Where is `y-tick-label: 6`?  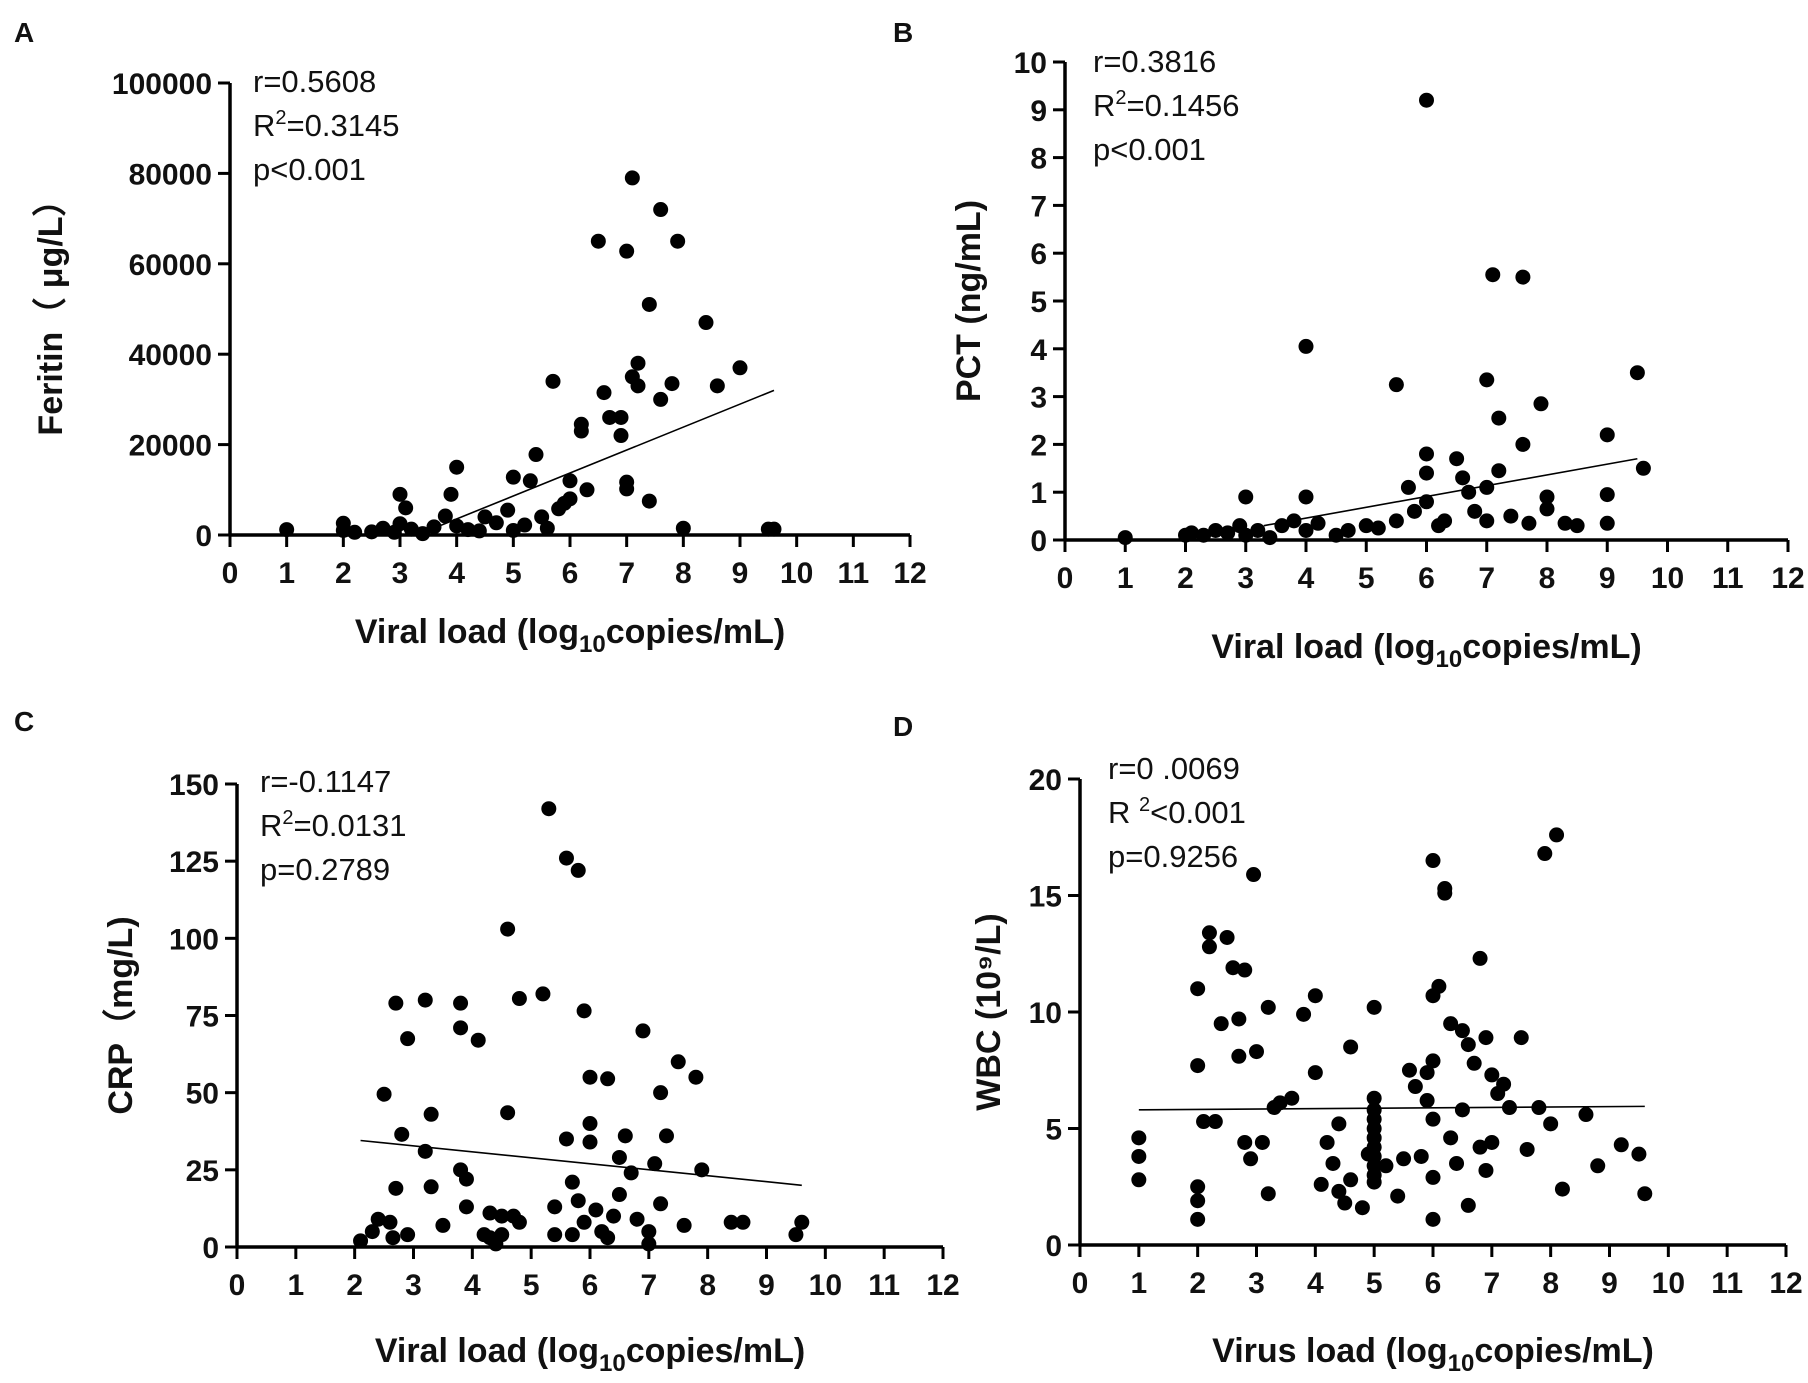
y-tick-label: 6 is located at coordinates (1038, 254).